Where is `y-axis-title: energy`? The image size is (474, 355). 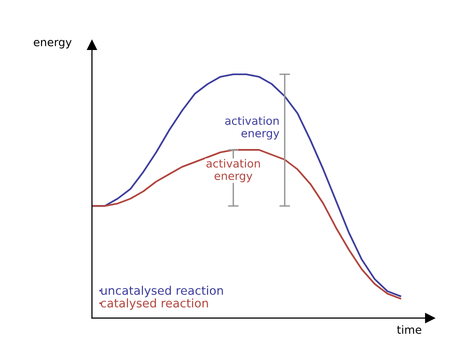 y-axis-title: energy is located at coordinates (53, 44).